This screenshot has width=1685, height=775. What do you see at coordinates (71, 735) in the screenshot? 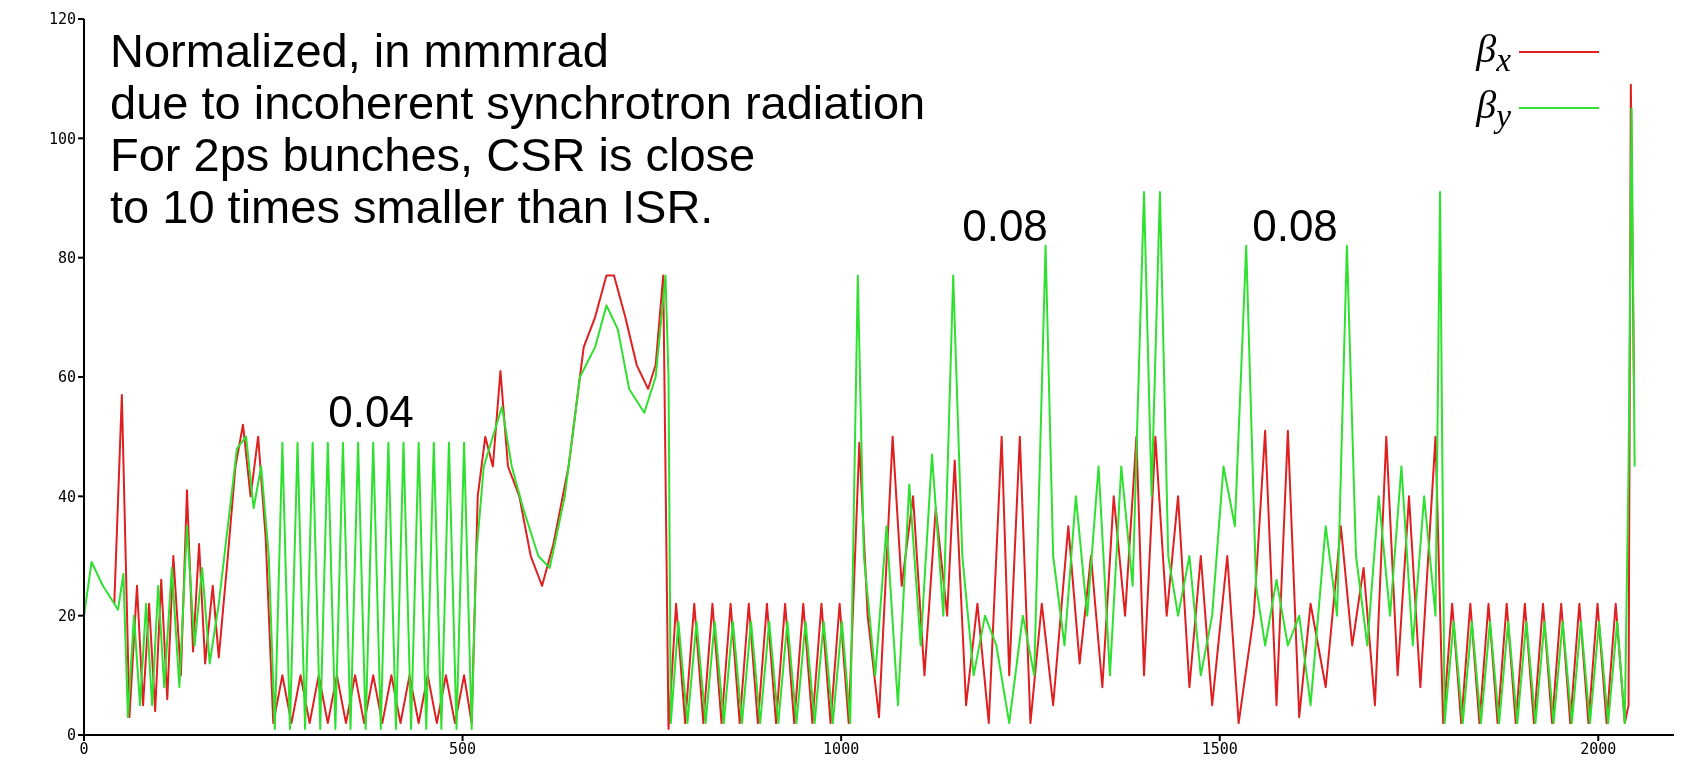
I see `y-tick-label: 0` at bounding box center [71, 735].